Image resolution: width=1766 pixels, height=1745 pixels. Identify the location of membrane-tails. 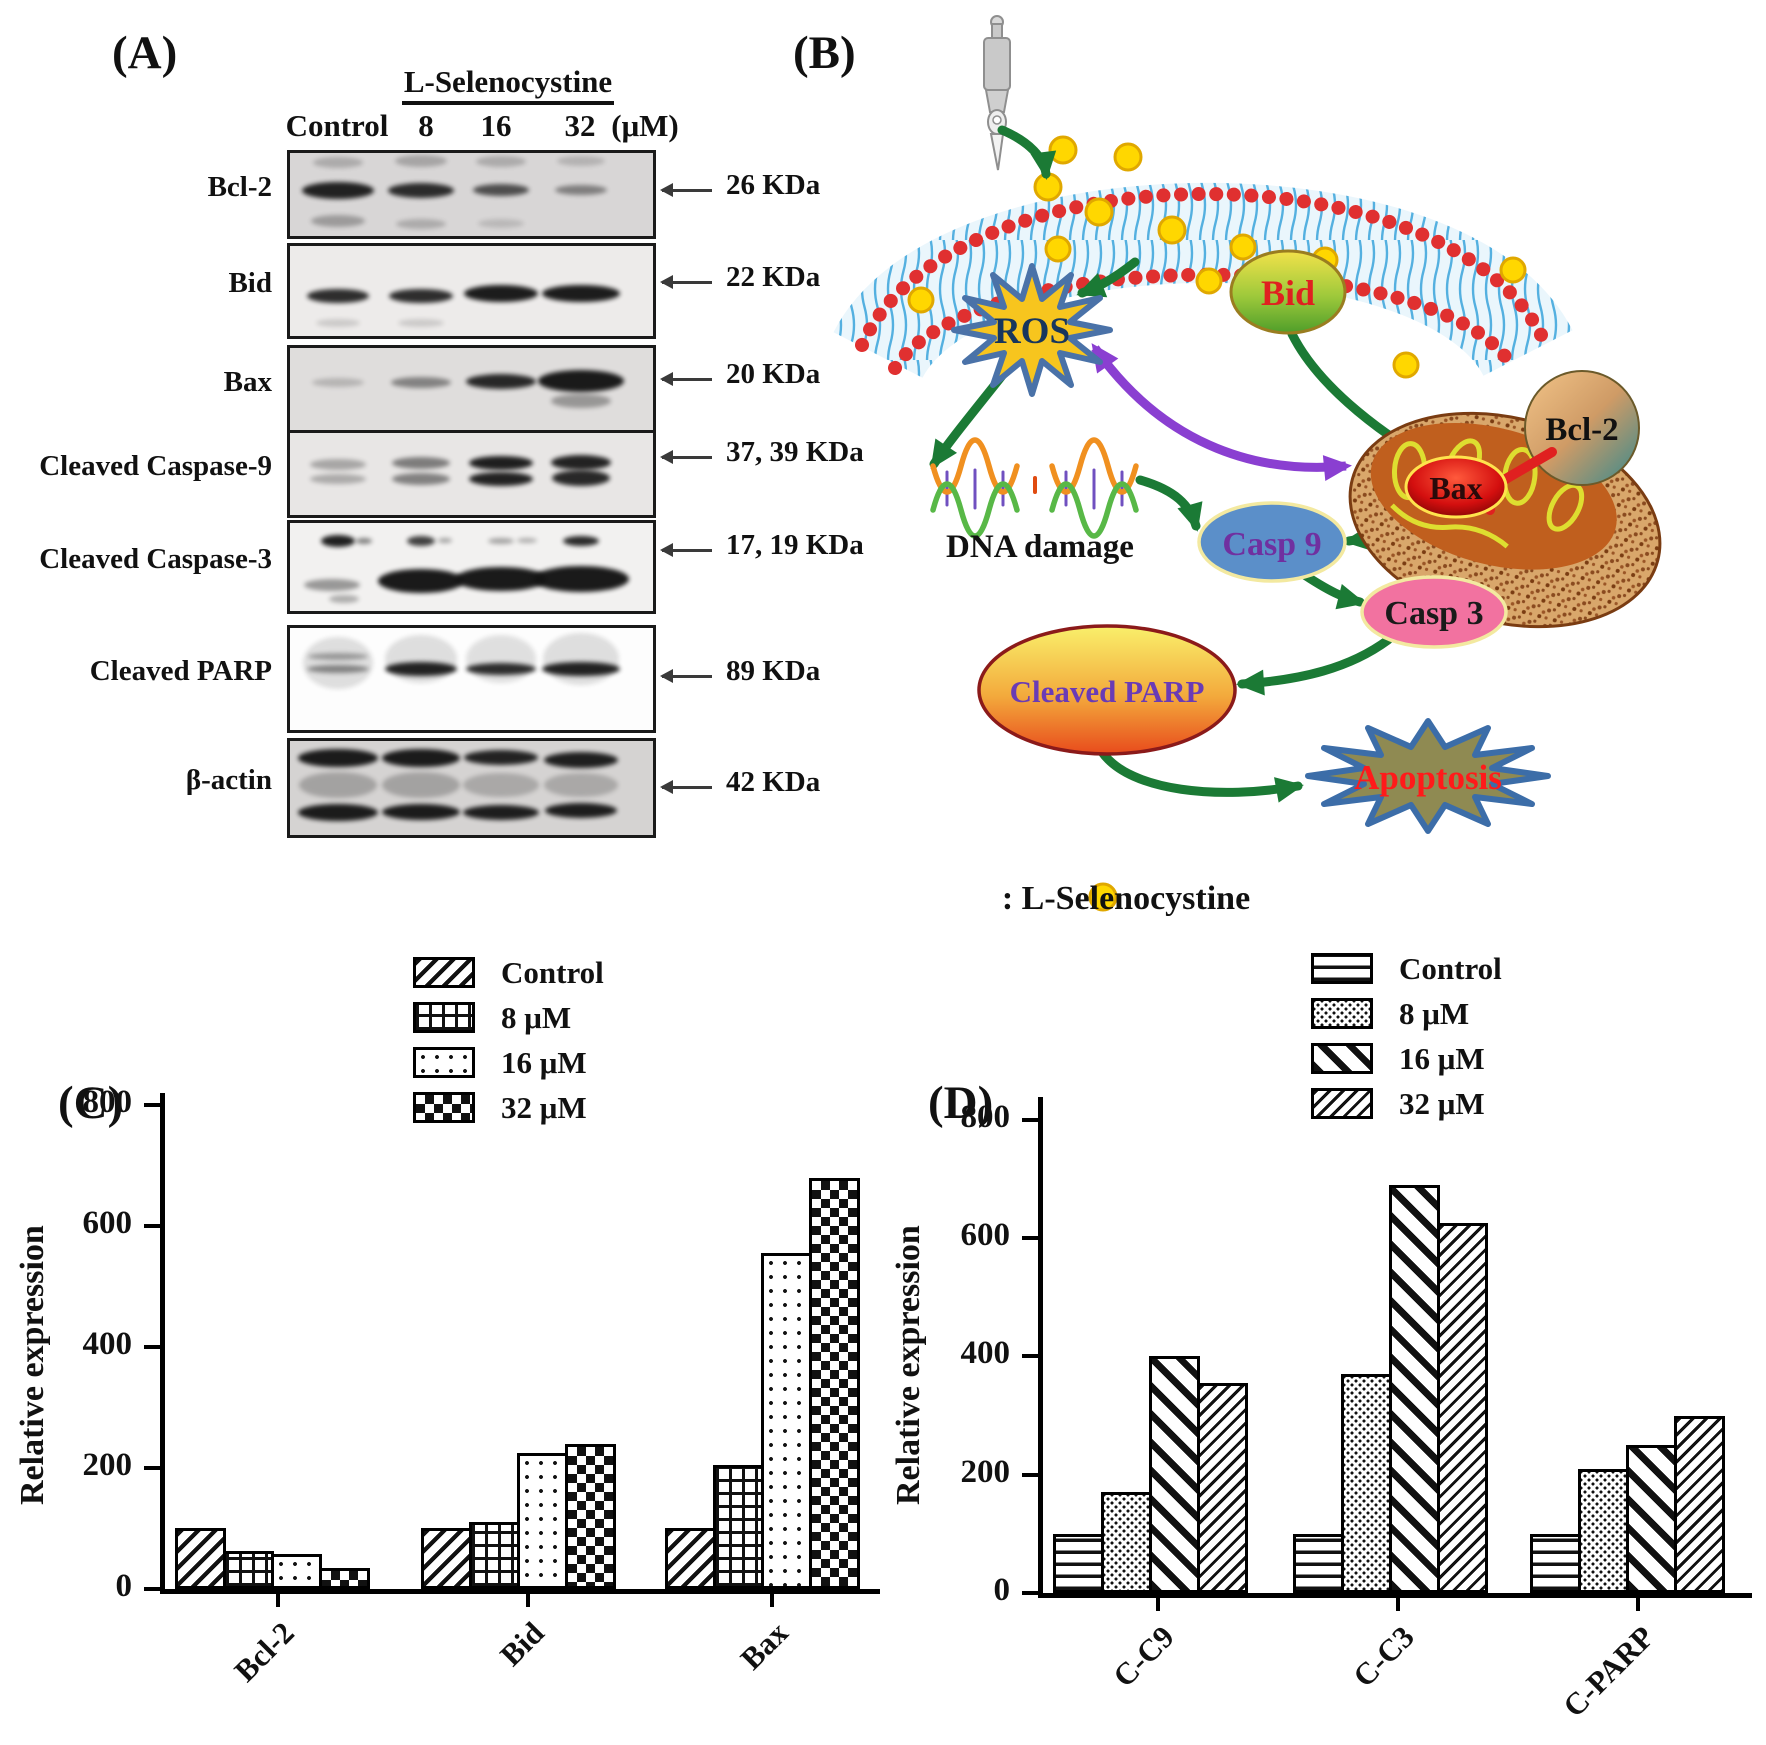
(1203, 281).